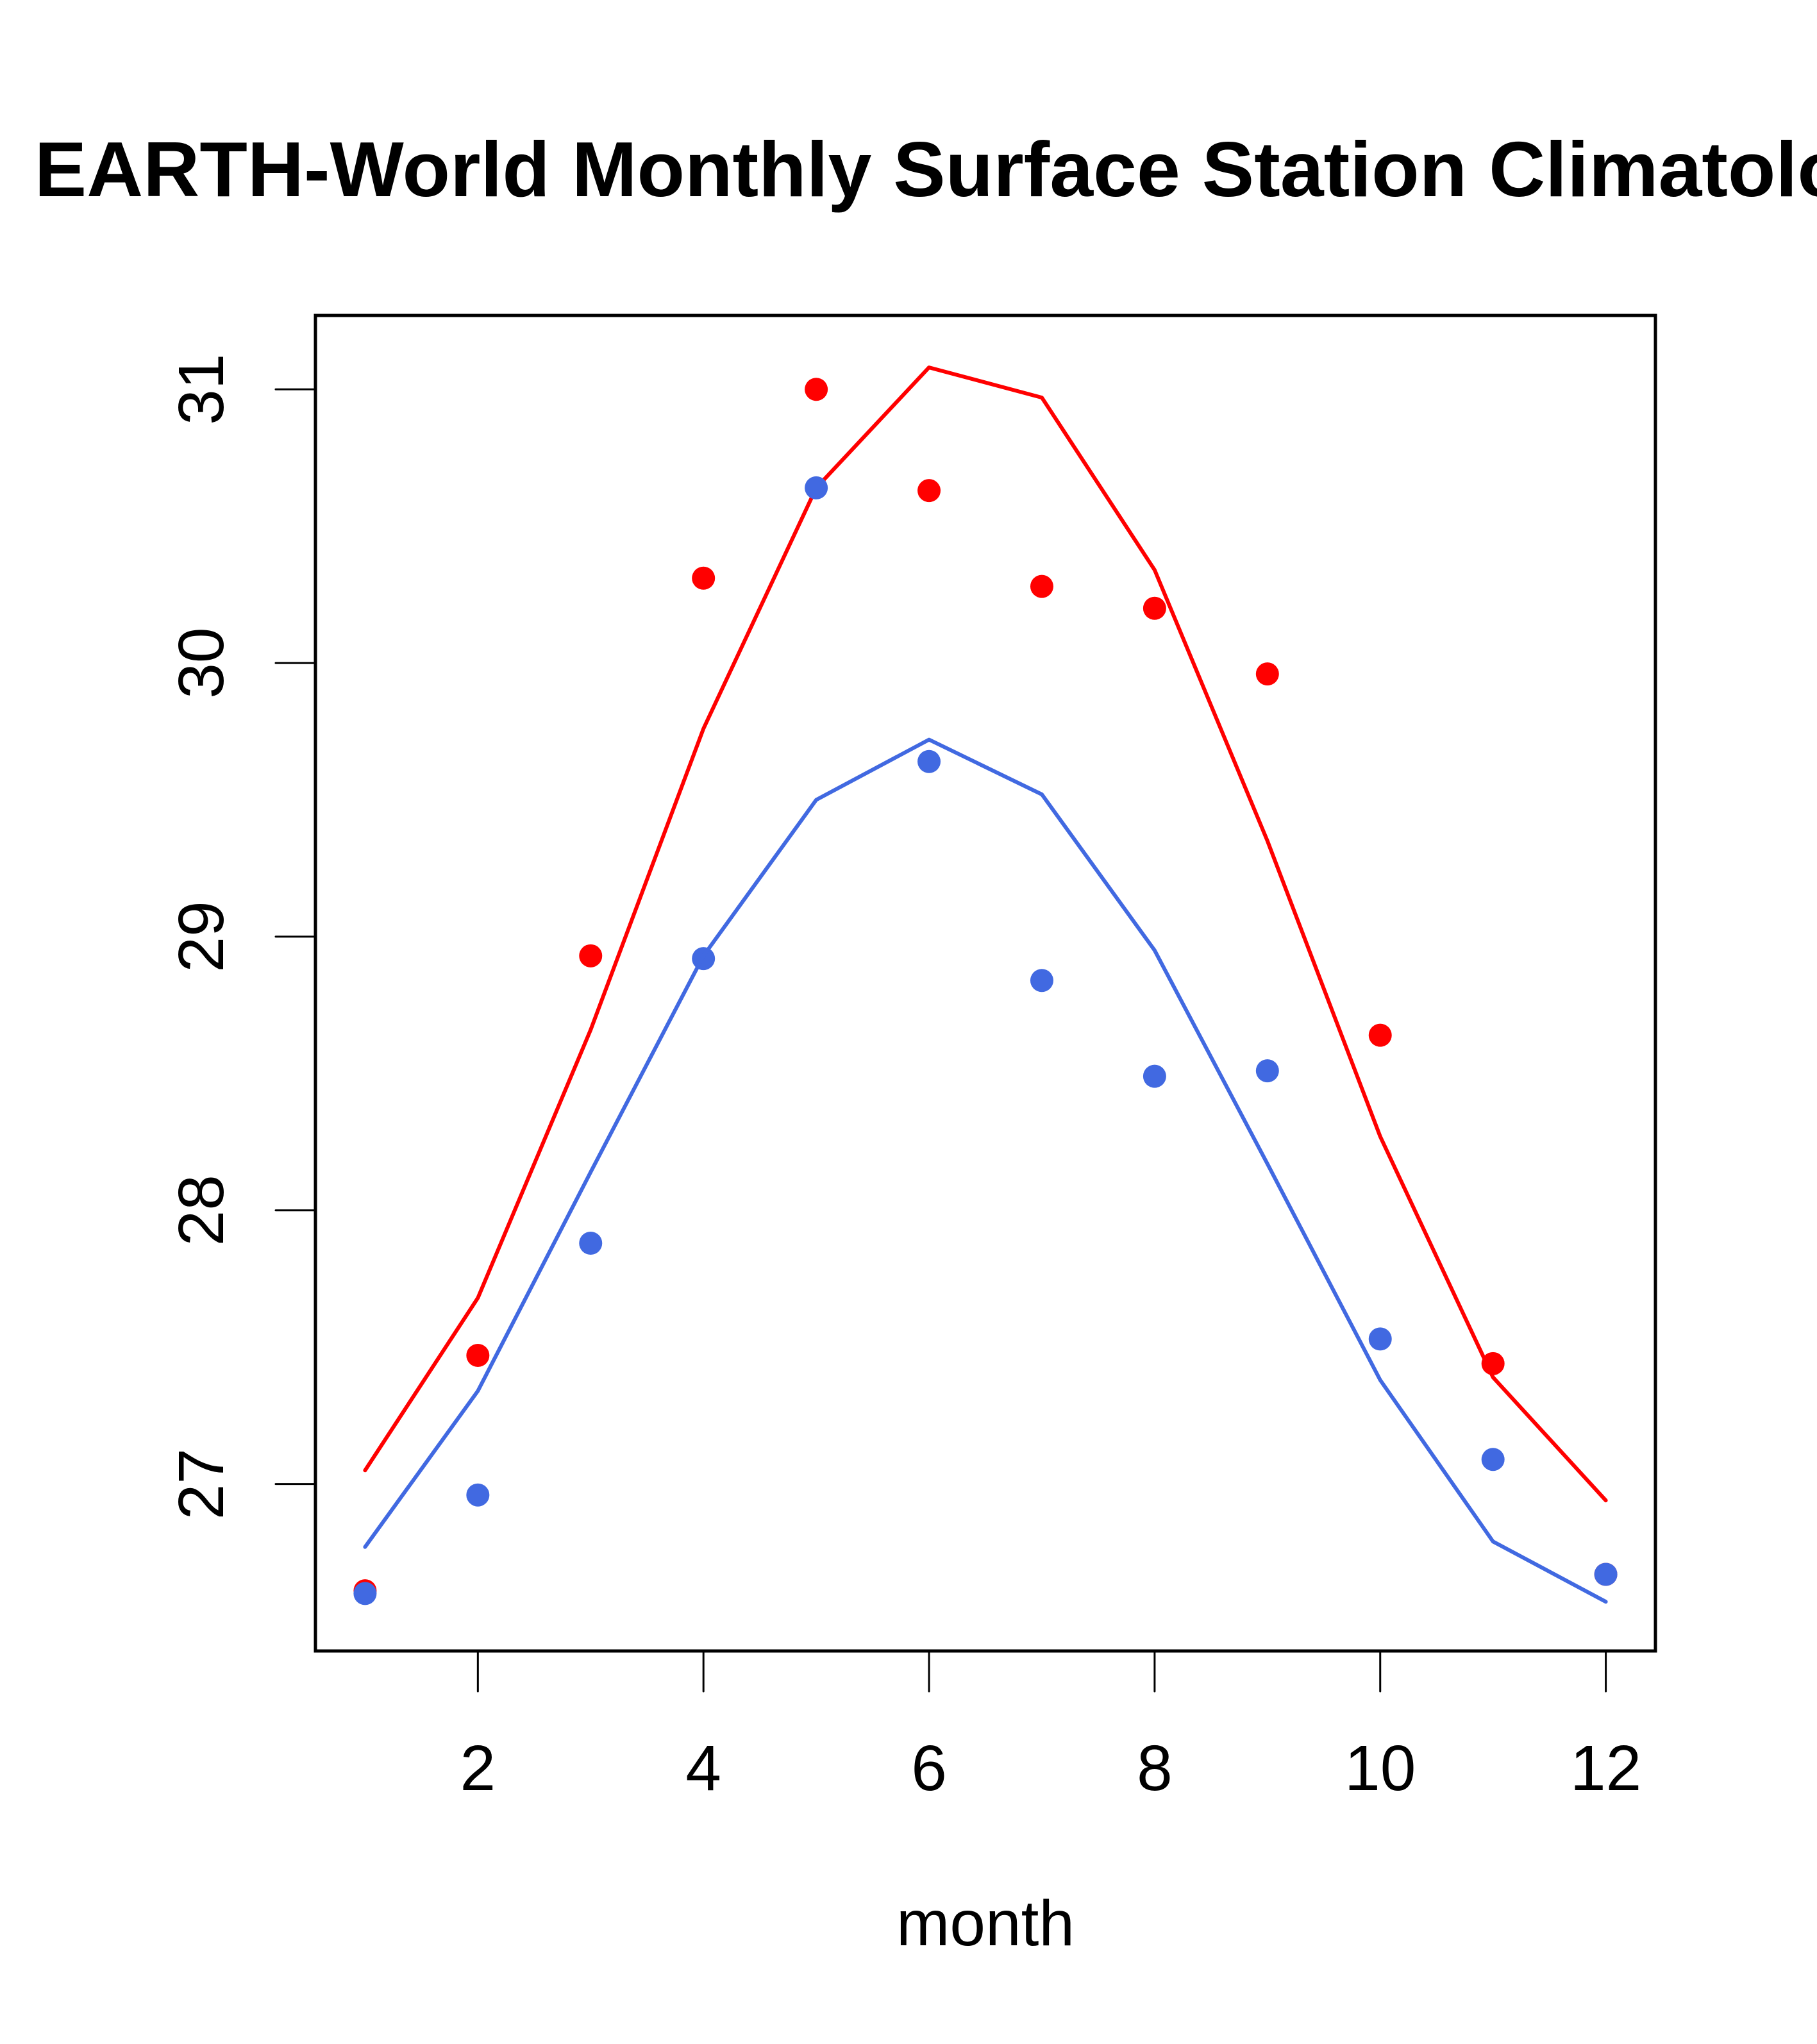 Image resolution: width=1817 pixels, height=2044 pixels. Describe the element at coordinates (1155, 1768) in the screenshot. I see `x-tick-label: 8` at that location.